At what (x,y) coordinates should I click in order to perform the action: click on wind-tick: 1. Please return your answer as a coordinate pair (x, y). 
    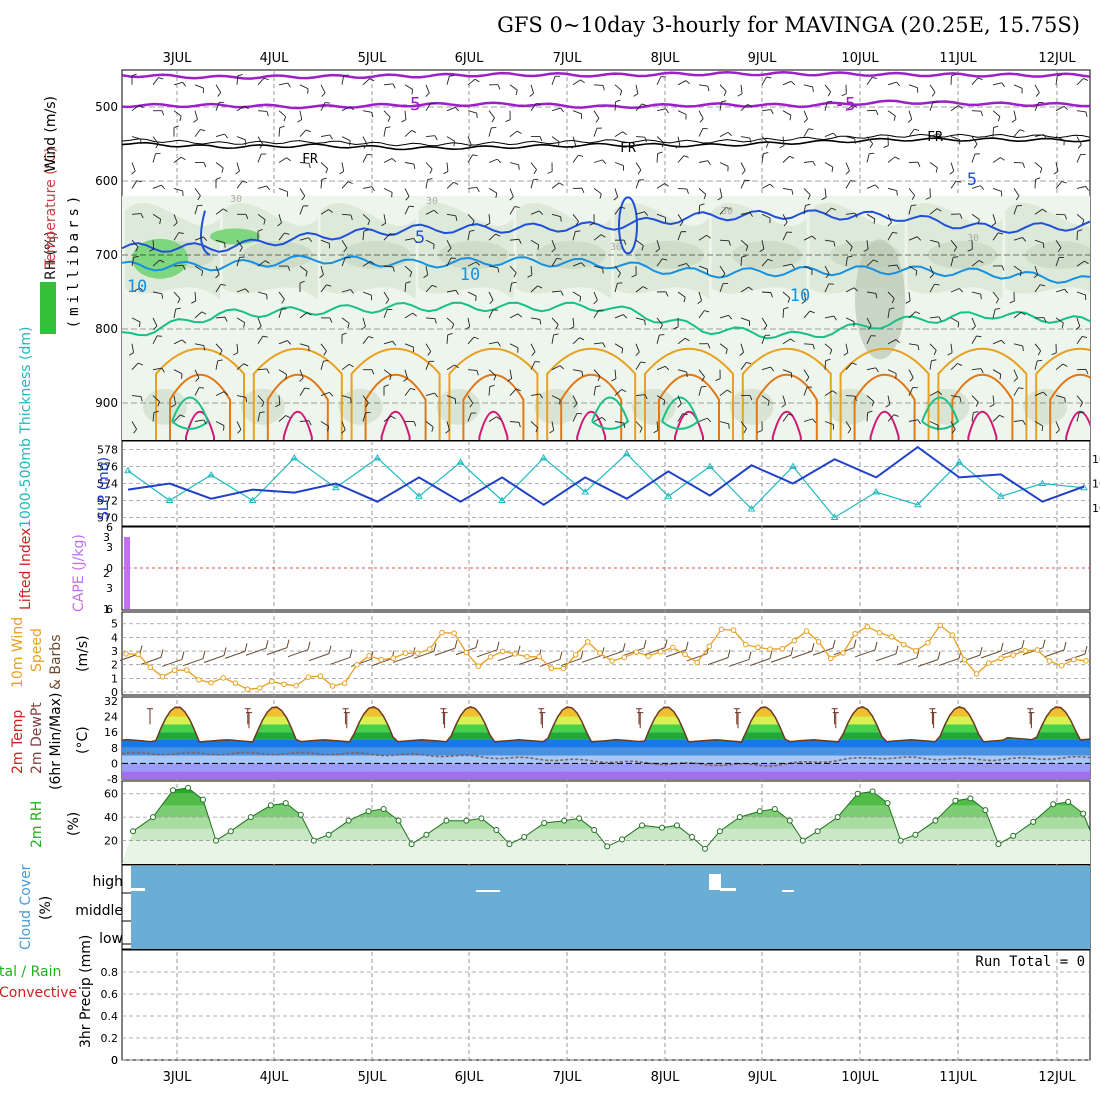
    Looking at the image, I should click on (114, 678).